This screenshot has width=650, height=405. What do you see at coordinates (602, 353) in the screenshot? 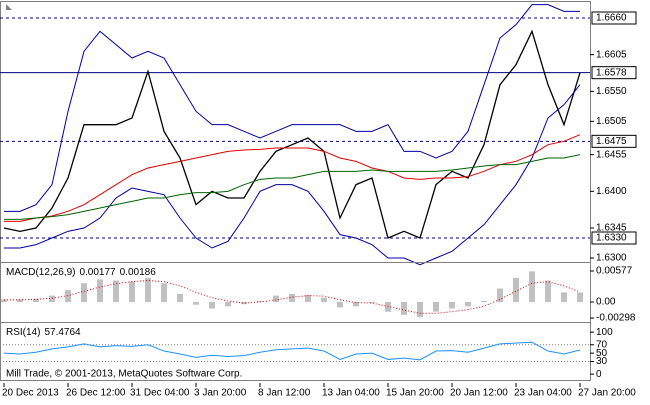
I see `y-tick-label: 50` at bounding box center [602, 353].